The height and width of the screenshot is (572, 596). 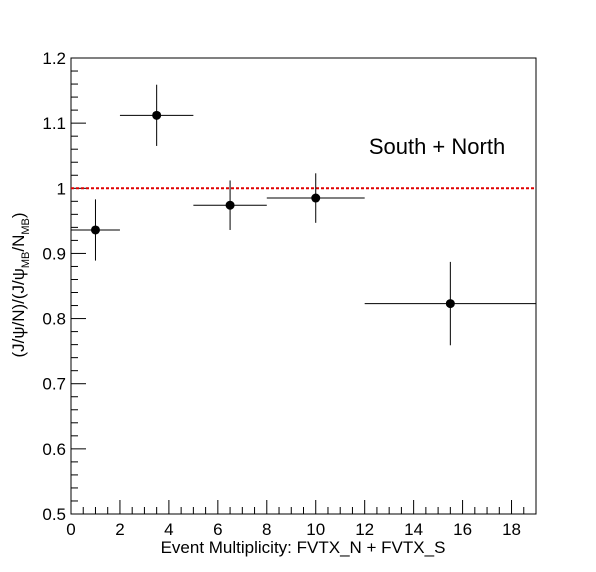 What do you see at coordinates (315, 529) in the screenshot?
I see `x-tick-label: 10` at bounding box center [315, 529].